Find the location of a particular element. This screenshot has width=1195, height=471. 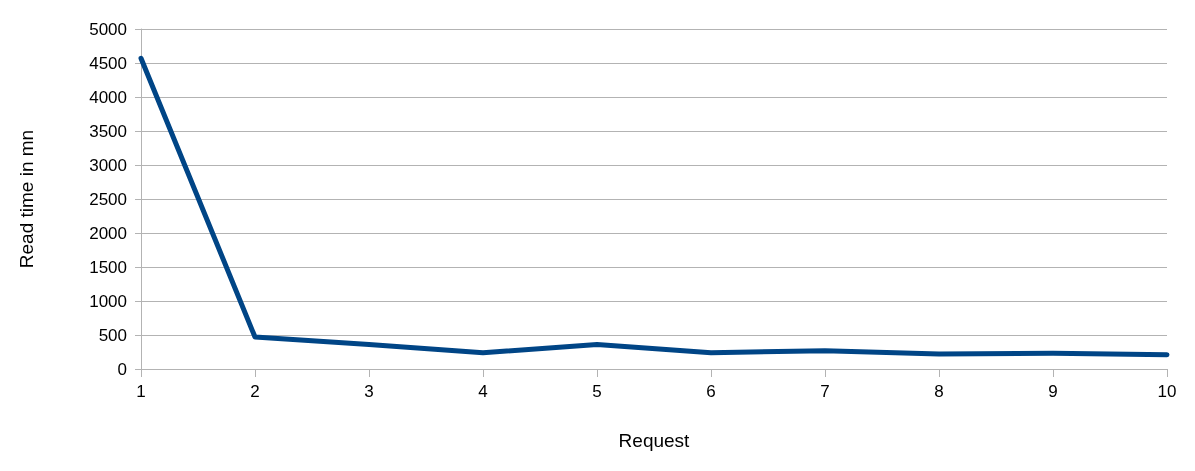

x-tick-label: 4 is located at coordinates (483, 391).